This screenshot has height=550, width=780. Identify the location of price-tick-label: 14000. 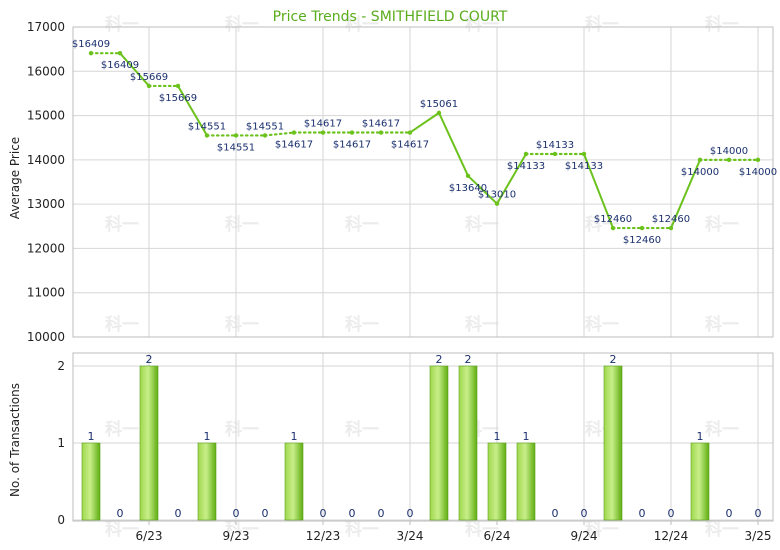
(46, 160).